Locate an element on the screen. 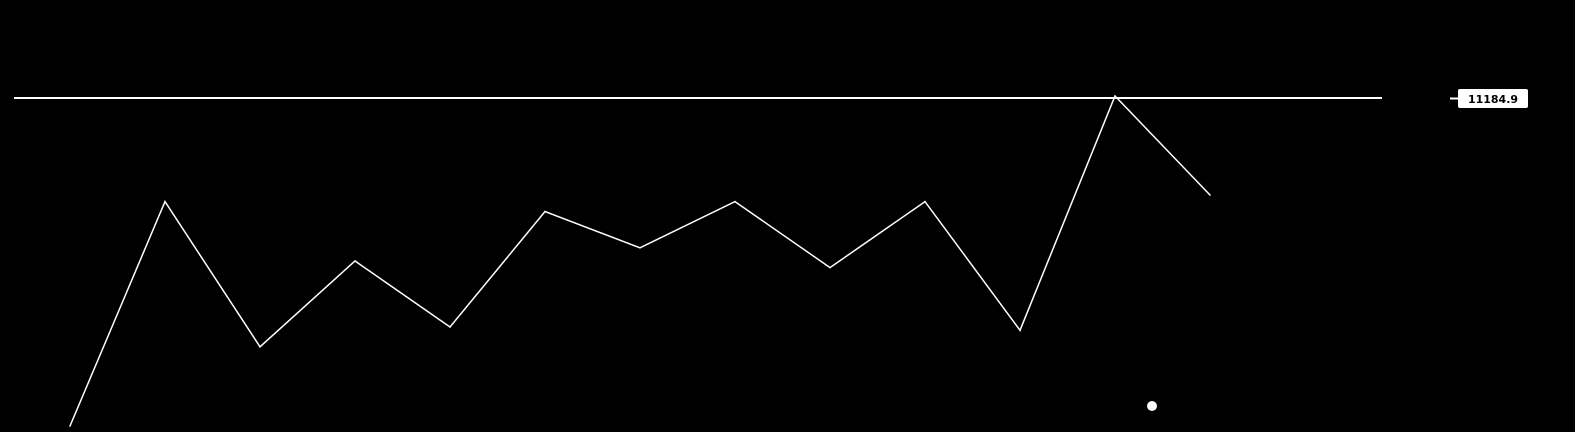 This screenshot has height=432, width=1575. marker-group is located at coordinates (1152, 406).